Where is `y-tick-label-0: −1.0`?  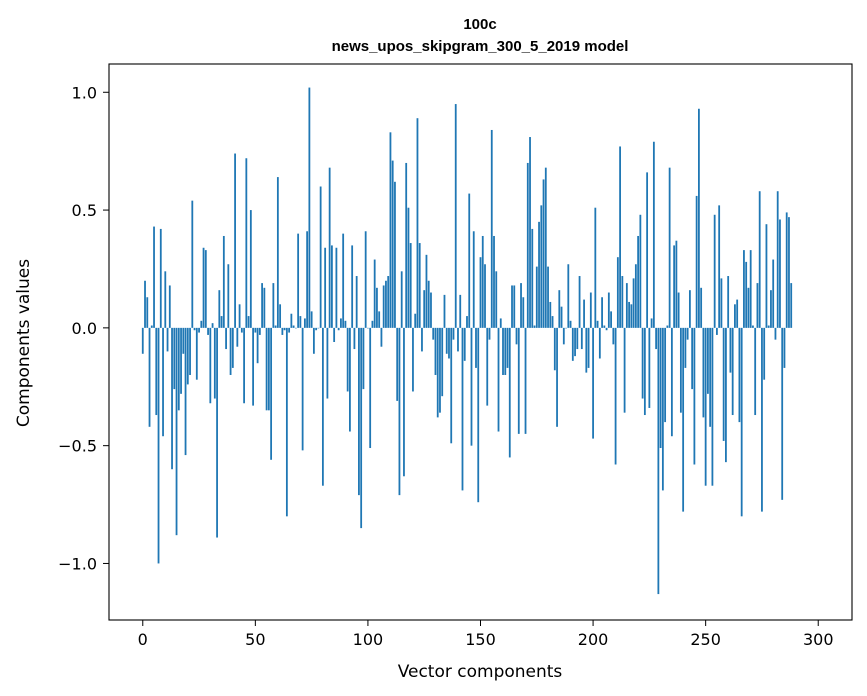 y-tick-label-0: −1.0 is located at coordinates (77, 563).